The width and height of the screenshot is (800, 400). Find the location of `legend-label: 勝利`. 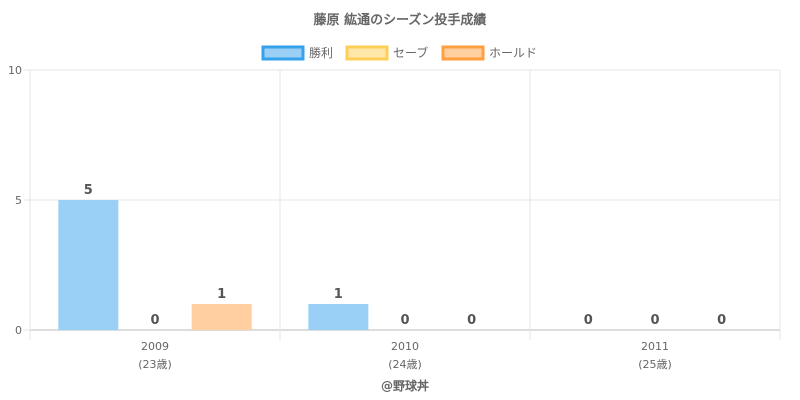

legend-label: 勝利 is located at coordinates (321, 52).